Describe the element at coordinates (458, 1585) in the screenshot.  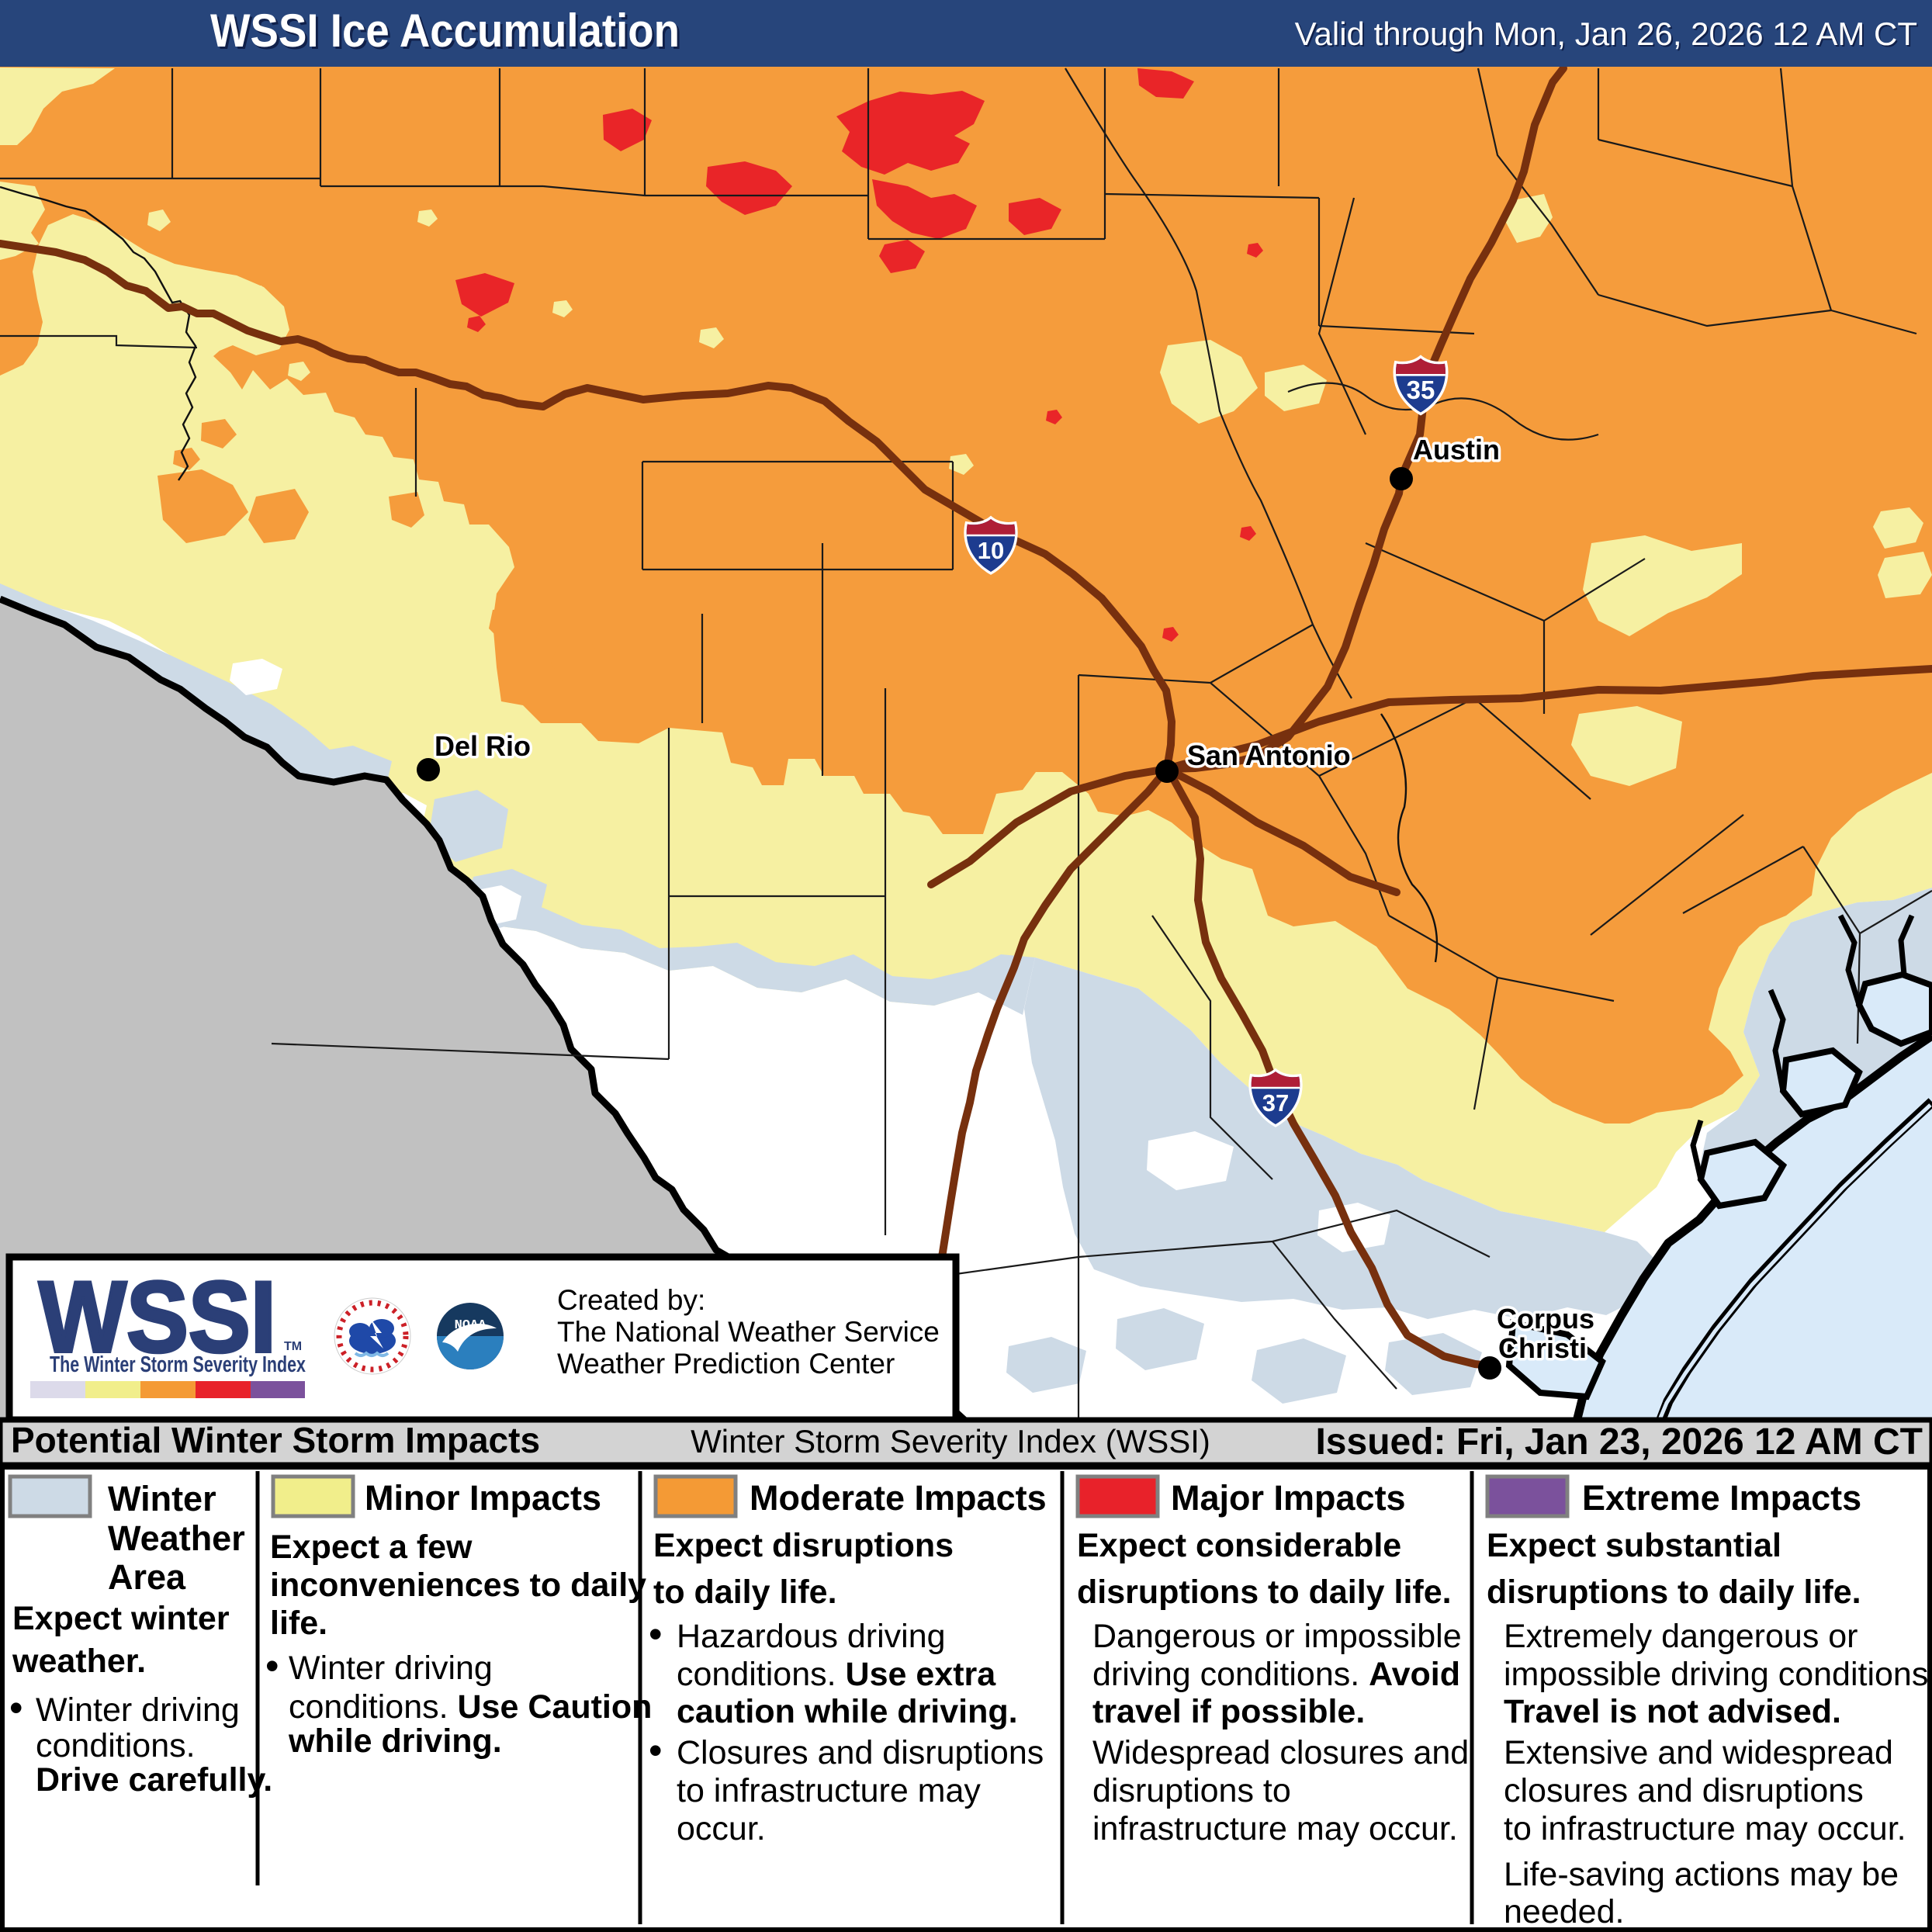
I see `svg-text: inconveniences to daily` at that location.